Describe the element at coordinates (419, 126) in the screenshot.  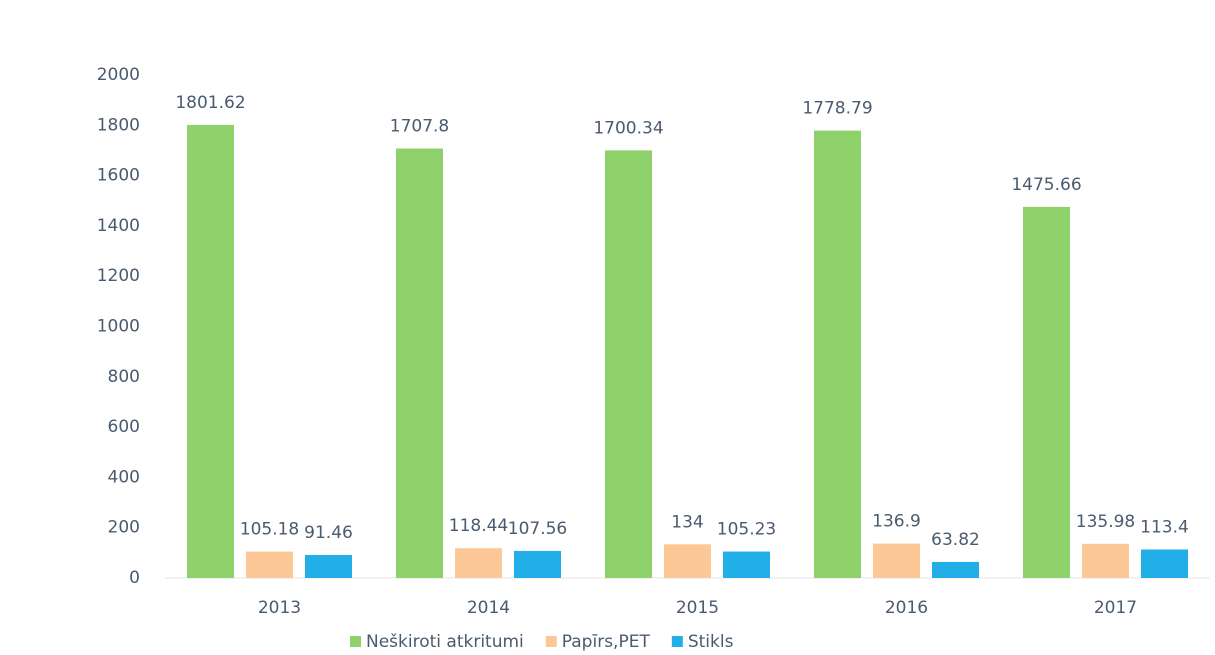
I see `data-label: 1707.8` at that location.